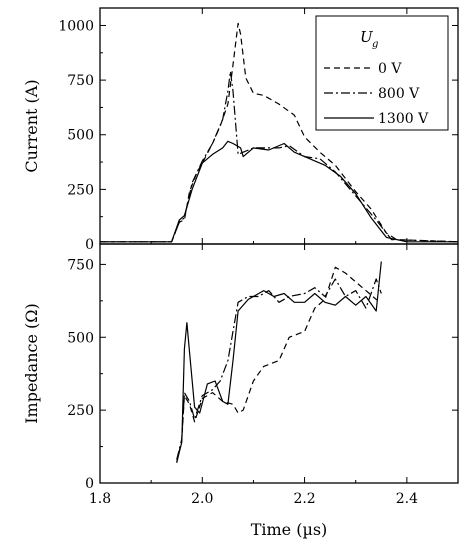  I want to click on y-tick-label: 1000, so click(76, 26).